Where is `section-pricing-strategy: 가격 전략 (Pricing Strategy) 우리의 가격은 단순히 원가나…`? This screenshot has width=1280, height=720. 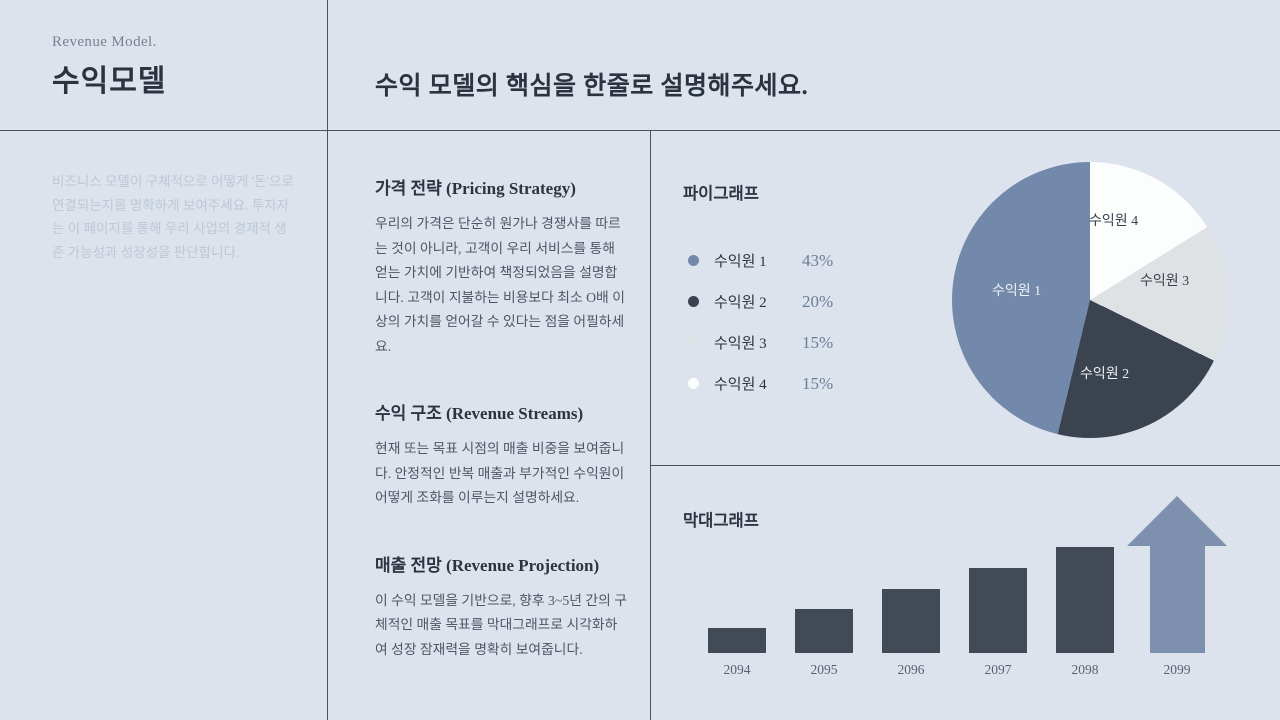 section-pricing-strategy: 가격 전략 (Pricing Strategy) 우리의 가격은 단순히 원가나… is located at coordinates (502, 266).